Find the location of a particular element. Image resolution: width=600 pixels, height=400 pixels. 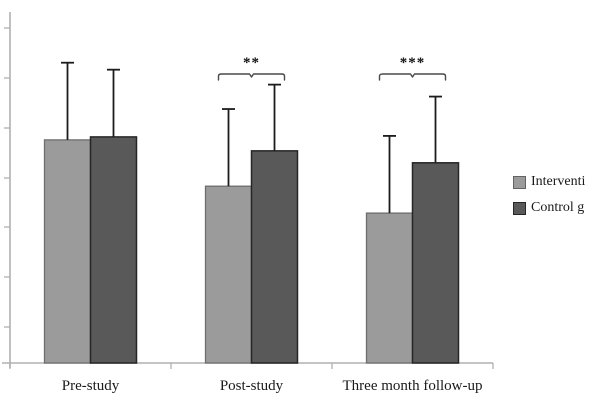

legend-item-intervention: Interventi is located at coordinates (556, 182).